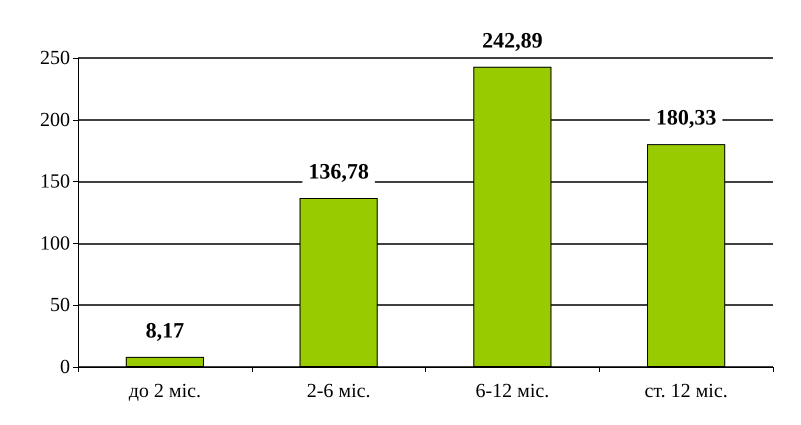  What do you see at coordinates (165, 391) in the screenshot?
I see `x-tick-label: до 2 міс.` at bounding box center [165, 391].